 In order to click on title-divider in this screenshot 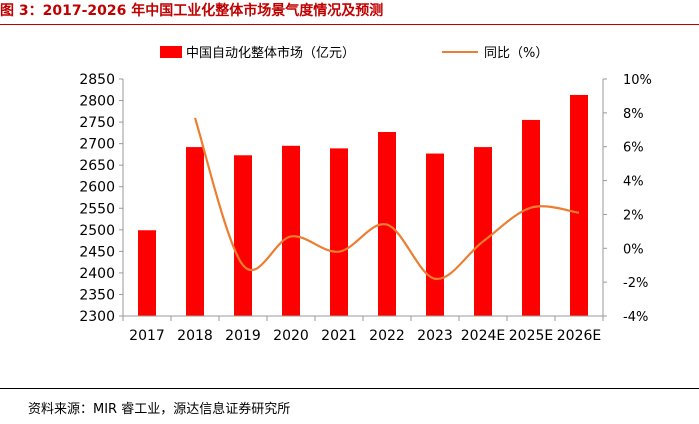, I will do `click(349, 24)`.